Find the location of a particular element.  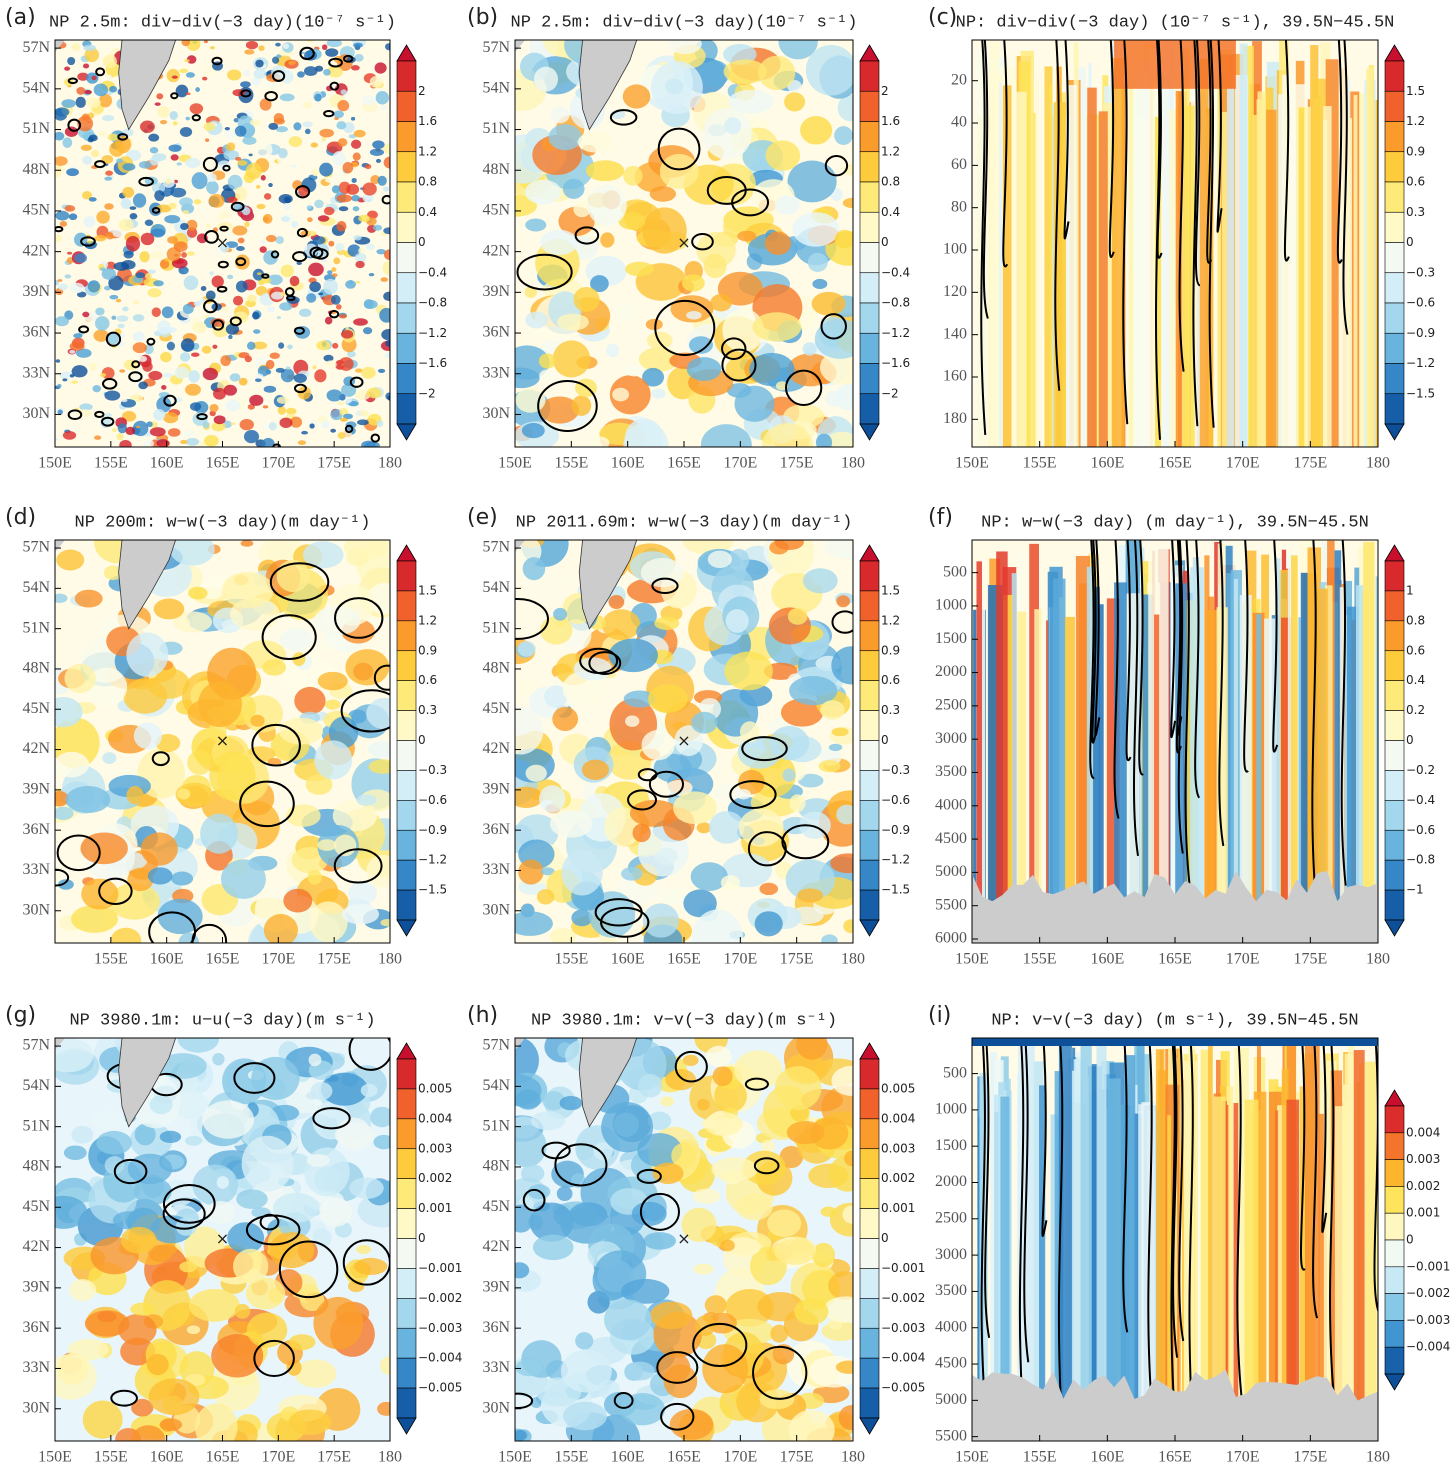

colorbar-bottom is located at coordinates (1394, 432).